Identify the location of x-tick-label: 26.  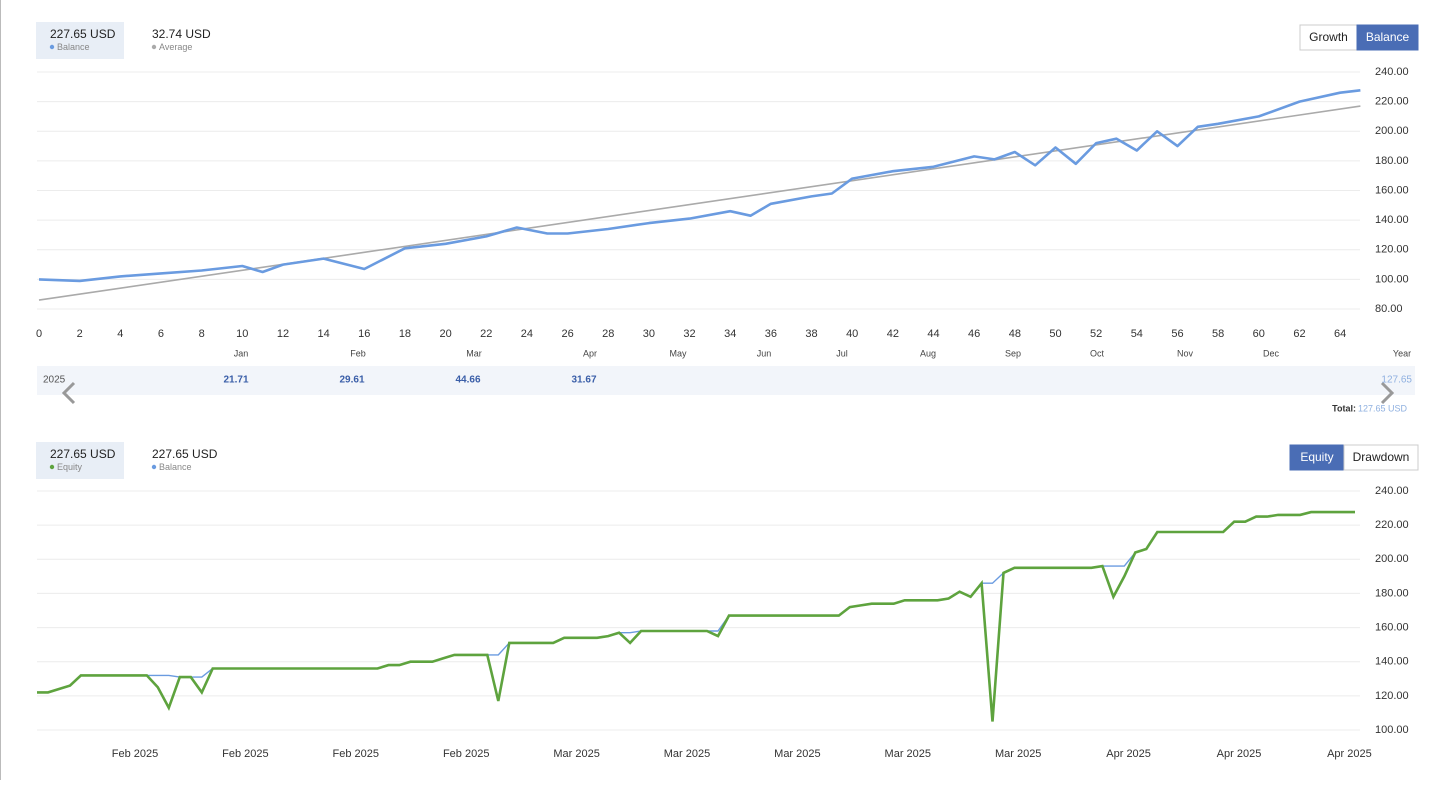
(567, 334).